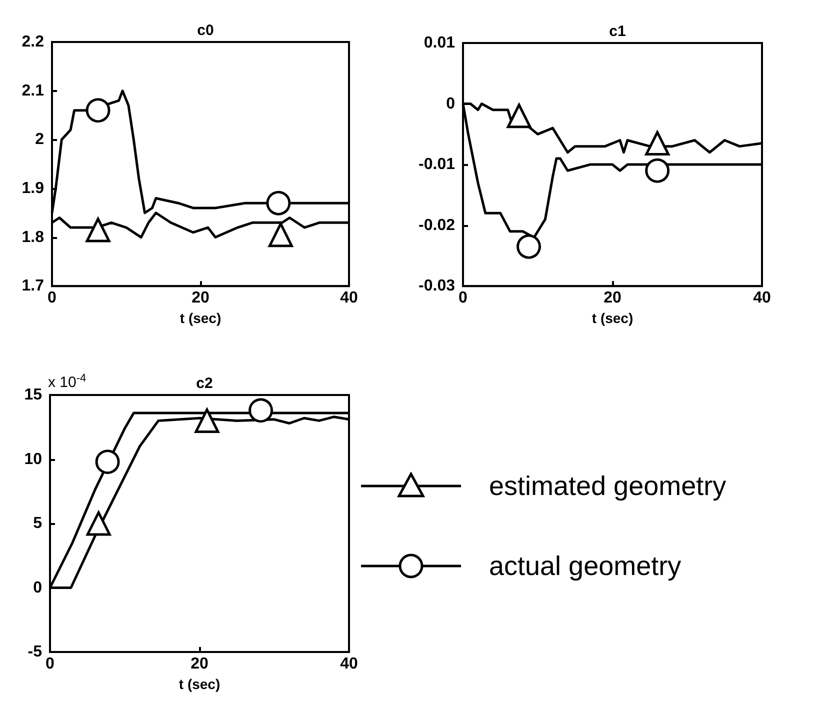 This screenshot has width=821, height=708. I want to click on y-tick-label: 2, so click(39, 139).